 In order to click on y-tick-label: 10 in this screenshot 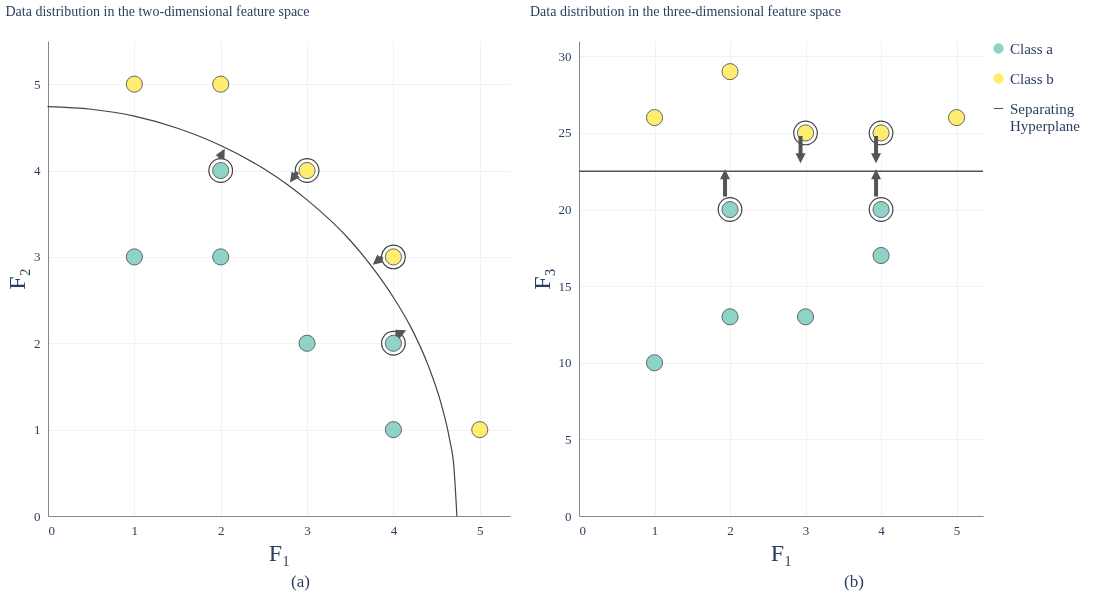, I will do `click(565, 363)`.